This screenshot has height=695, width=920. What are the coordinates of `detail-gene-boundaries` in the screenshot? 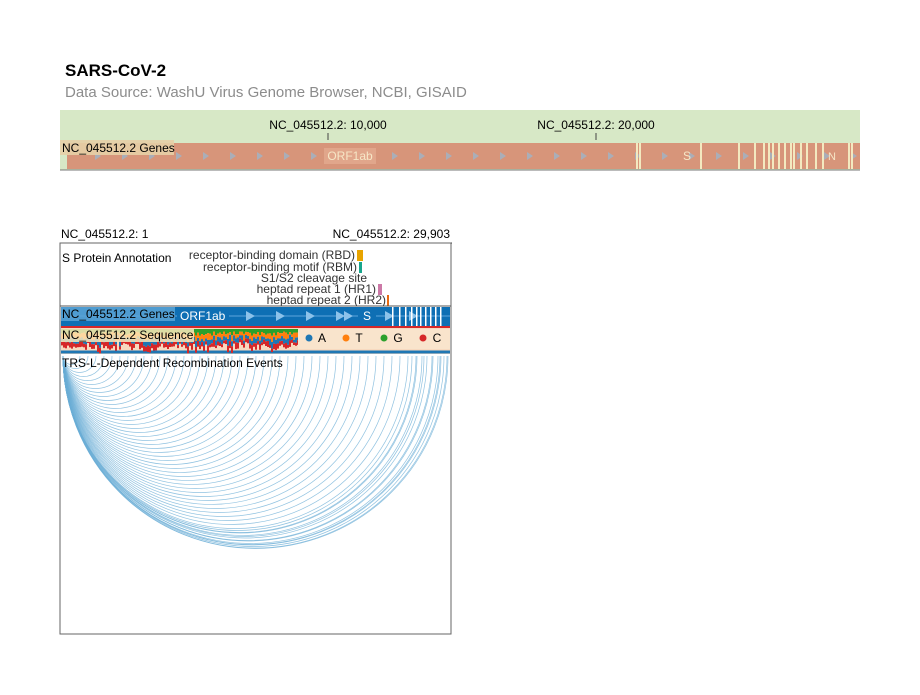 It's located at (417, 316).